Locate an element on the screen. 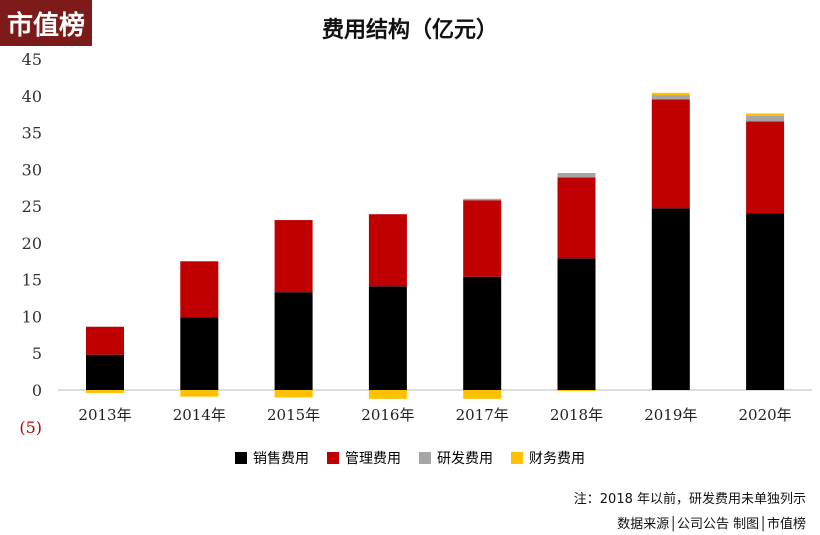 Image resolution: width=820 pixels, height=535 pixels. y-tick-label: 45 is located at coordinates (32, 59).